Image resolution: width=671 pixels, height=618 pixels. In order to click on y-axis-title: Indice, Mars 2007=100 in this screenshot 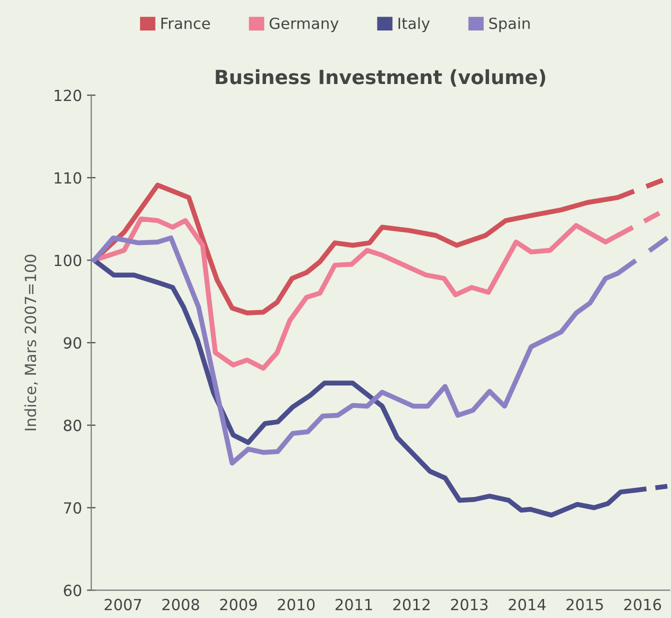, I will do `click(31, 342)`.